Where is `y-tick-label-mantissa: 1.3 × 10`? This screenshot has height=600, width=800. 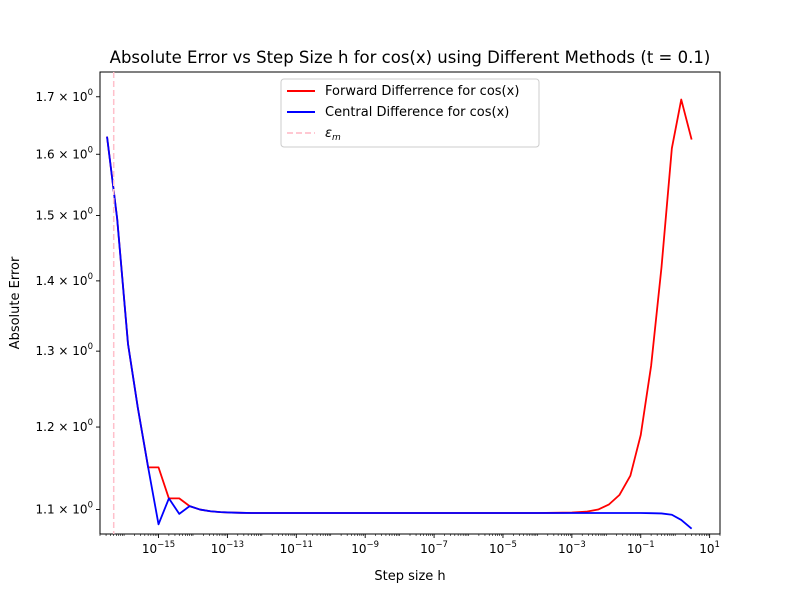
y-tick-label-mantissa: 1.3 × 10 is located at coordinates (62, 351).